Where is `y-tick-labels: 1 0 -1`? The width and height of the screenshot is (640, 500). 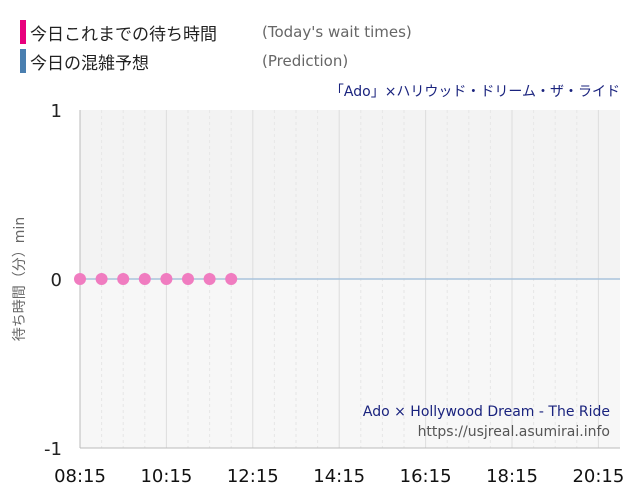
y-tick-labels: 1 0 -1 is located at coordinates (53, 280).